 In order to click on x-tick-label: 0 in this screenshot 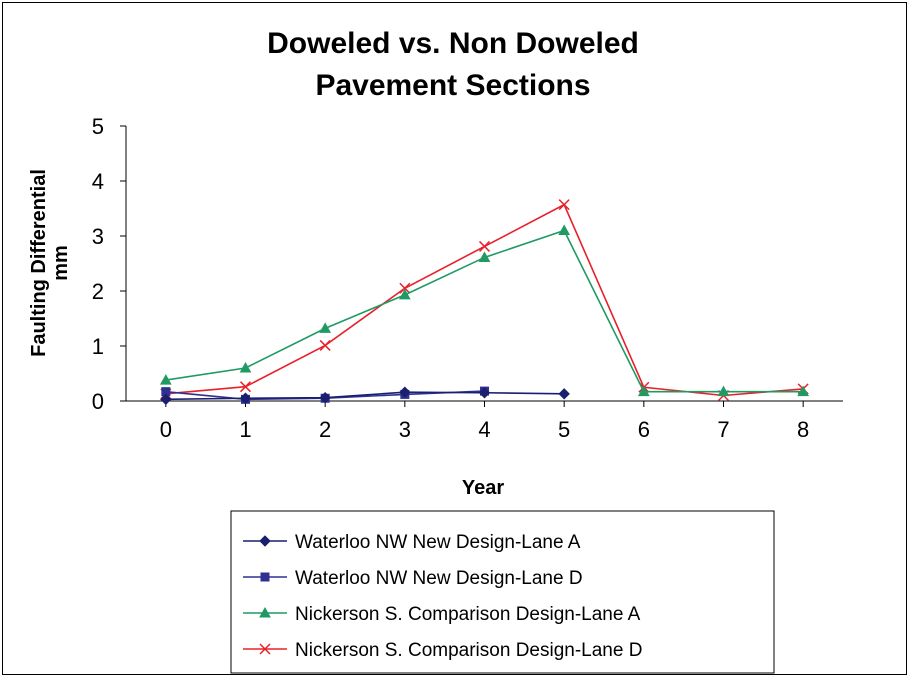, I will do `click(166, 429)`.